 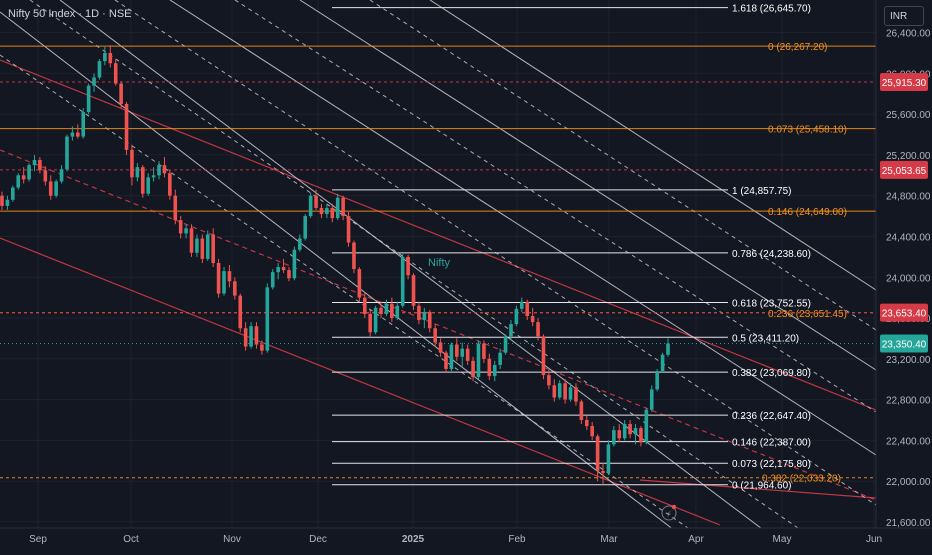 What do you see at coordinates (762, 486) in the screenshot?
I see `fib-white-label: 0 (21,964.60)` at bounding box center [762, 486].